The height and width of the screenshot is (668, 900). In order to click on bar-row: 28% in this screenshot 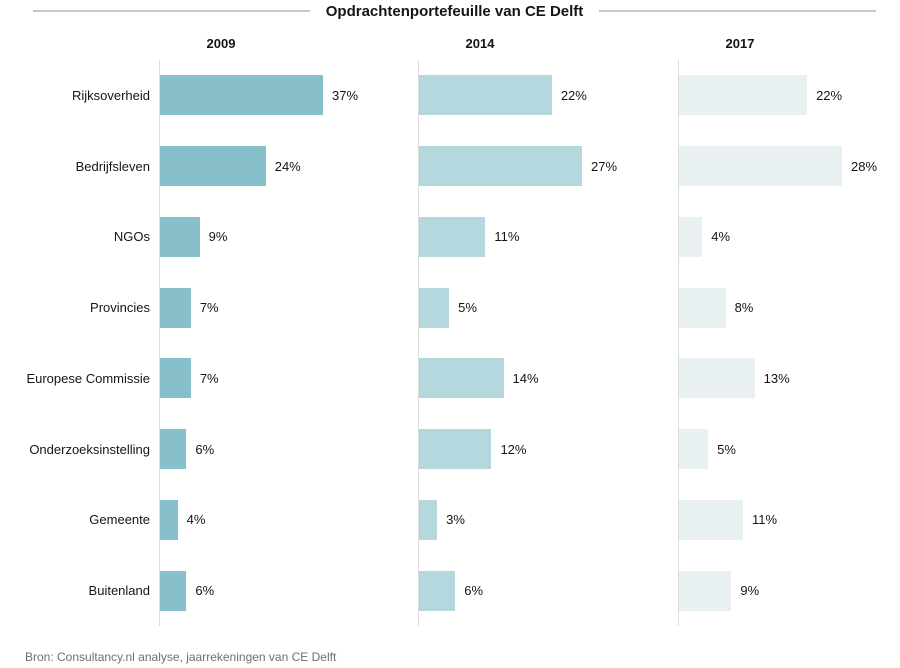, I will do `click(789, 166)`.